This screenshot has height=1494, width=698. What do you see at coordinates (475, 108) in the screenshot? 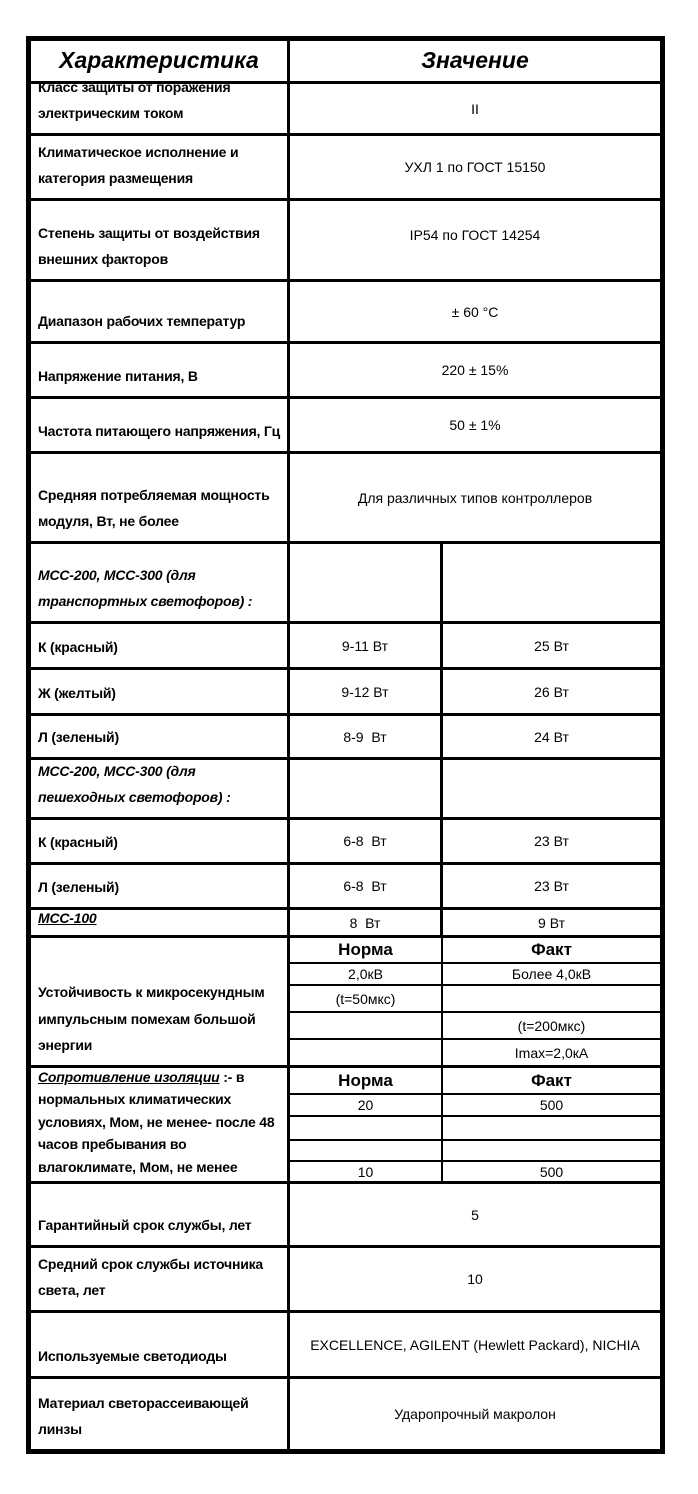
I see `row-value-cell: II` at bounding box center [475, 108].